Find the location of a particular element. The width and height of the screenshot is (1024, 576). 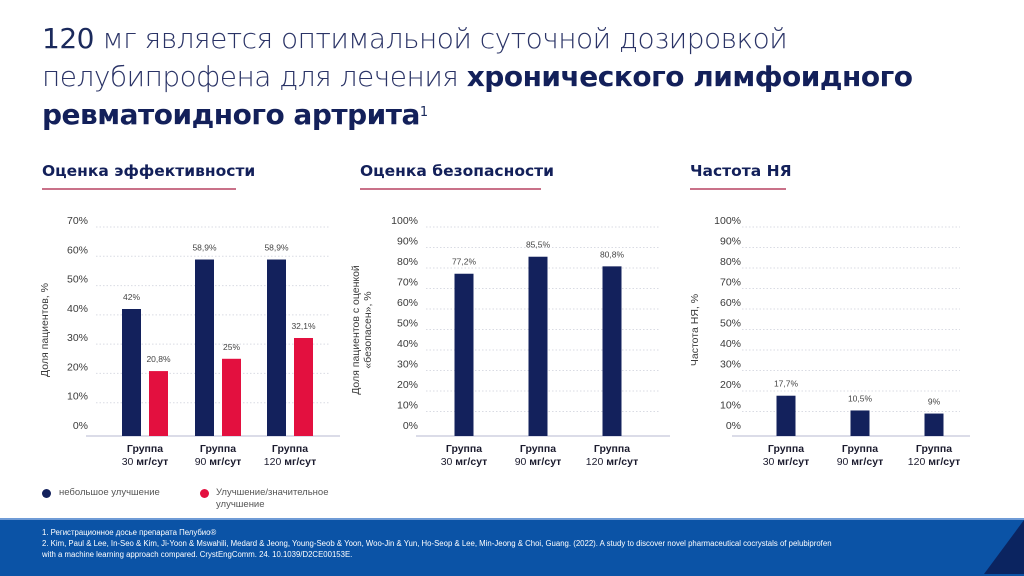

y-tick-label: 80% is located at coordinates (730, 262).